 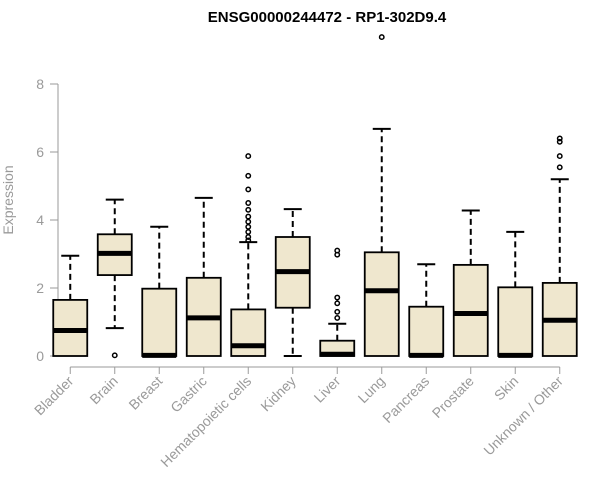 I want to click on y-tick-label: 4, so click(x=40, y=220).